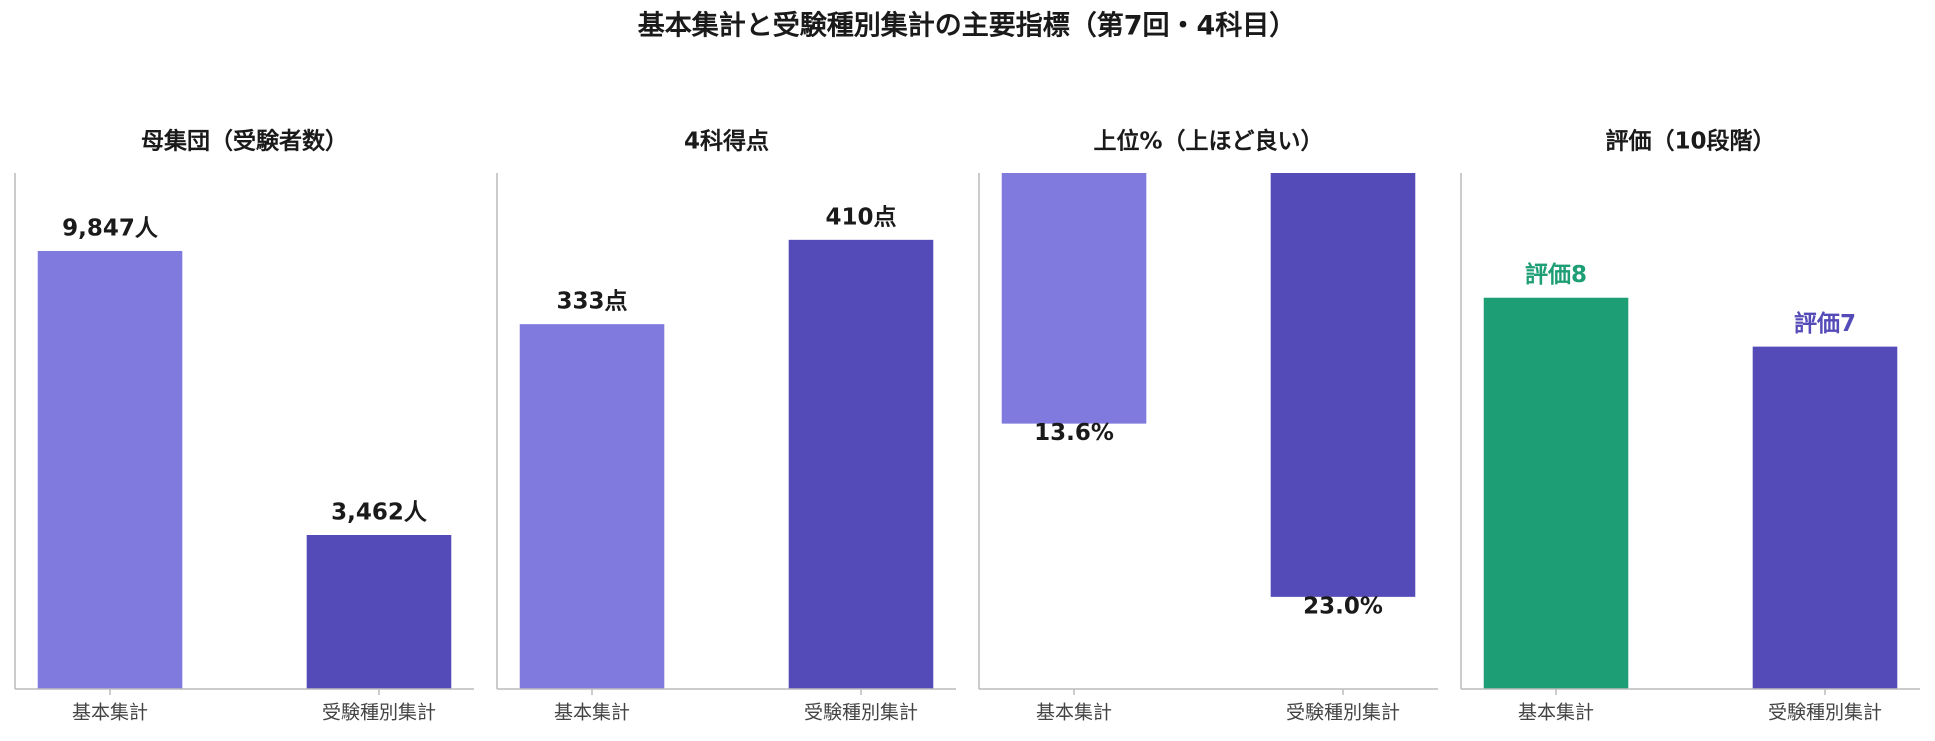  I want to click on panel-title: 母集団（受験者数）, so click(244, 141).